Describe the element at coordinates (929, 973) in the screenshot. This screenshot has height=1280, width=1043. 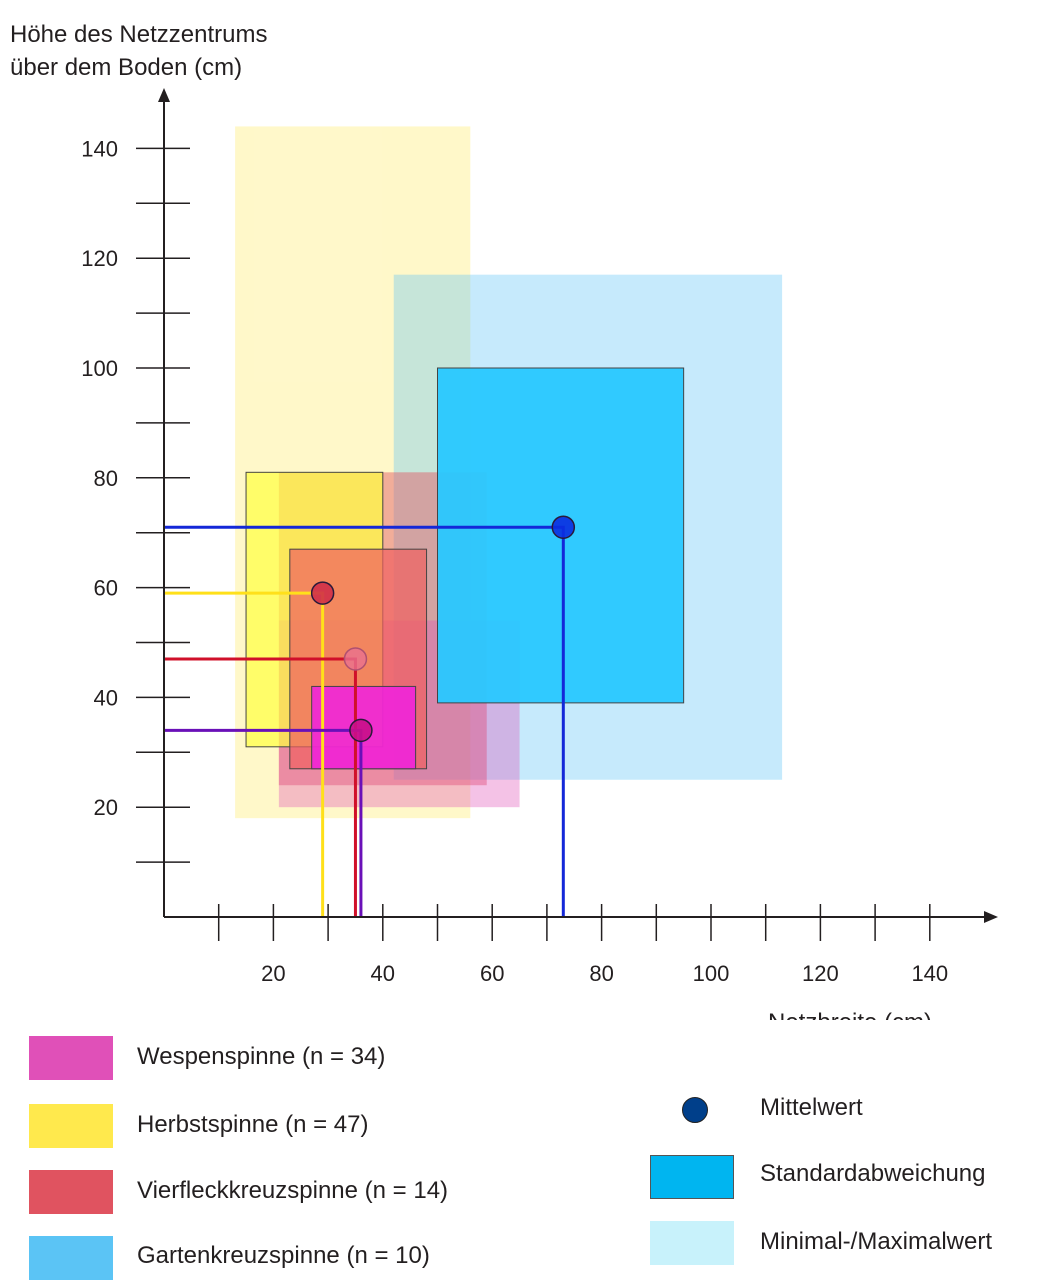
I see `x-tick-label-140: 140` at that location.